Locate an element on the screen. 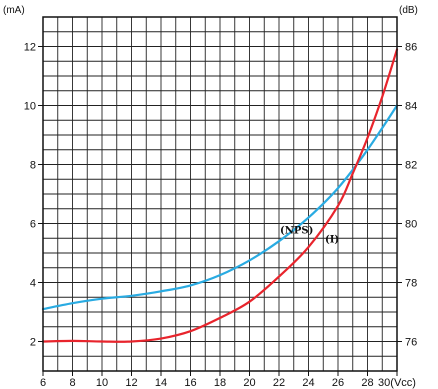  annotations: (NPS) (I) is located at coordinates (309, 235).